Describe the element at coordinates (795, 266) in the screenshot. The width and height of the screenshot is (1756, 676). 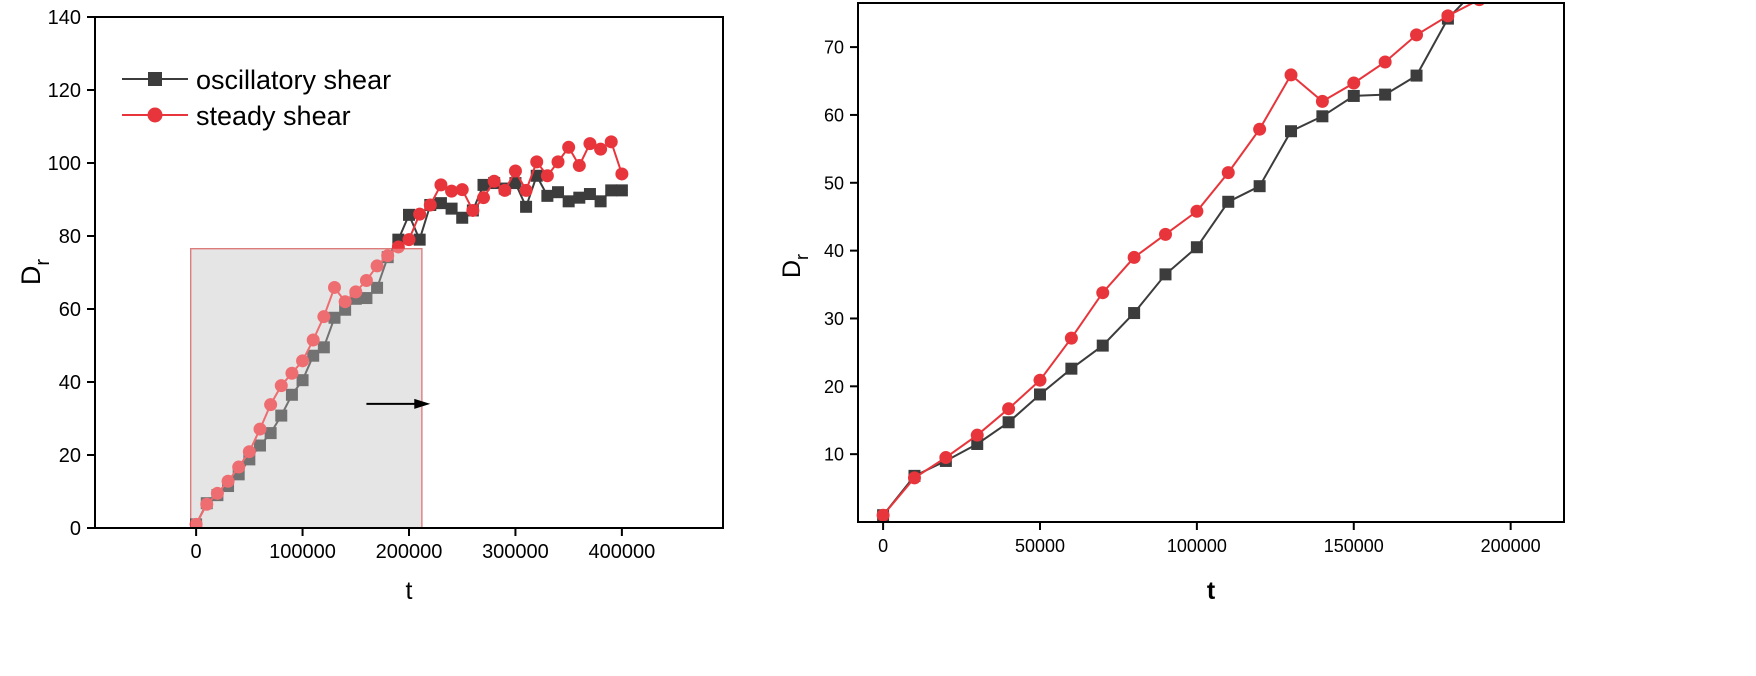
I see `right-y-axis-title: Dr` at that location.